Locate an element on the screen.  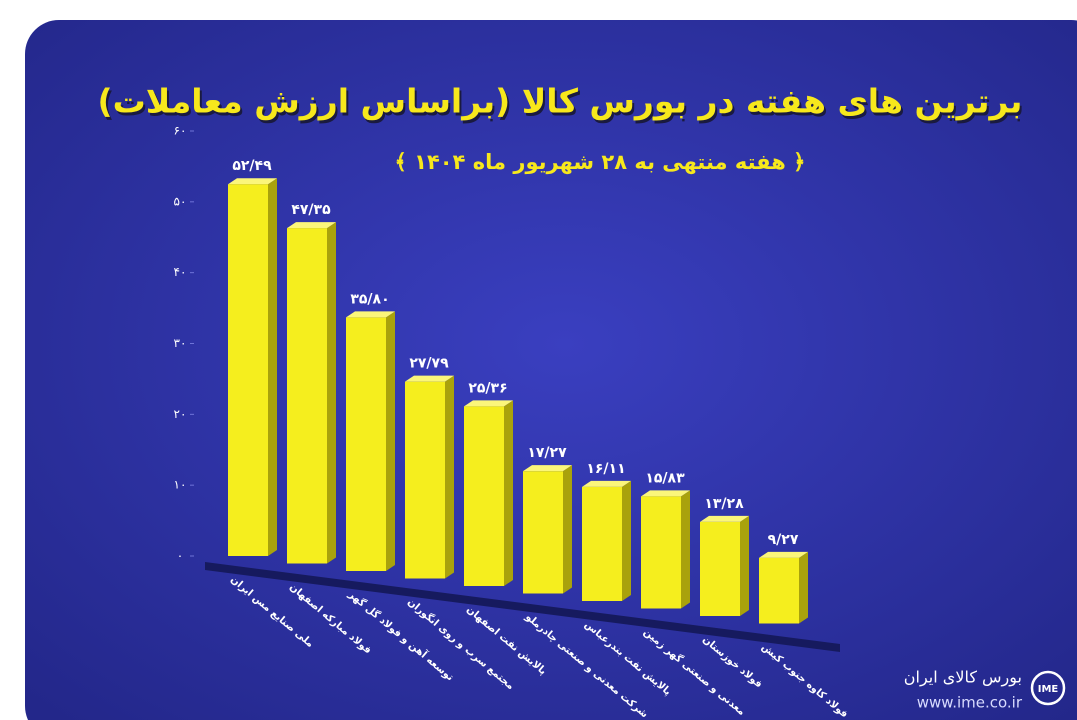
y-tick-label: ۱۰ is located at coordinates (180, 485).